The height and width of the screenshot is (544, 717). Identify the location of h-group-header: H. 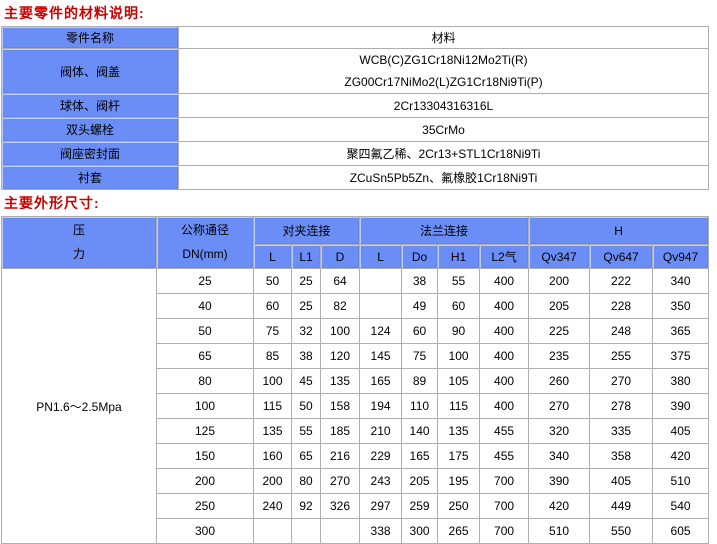
(619, 230).